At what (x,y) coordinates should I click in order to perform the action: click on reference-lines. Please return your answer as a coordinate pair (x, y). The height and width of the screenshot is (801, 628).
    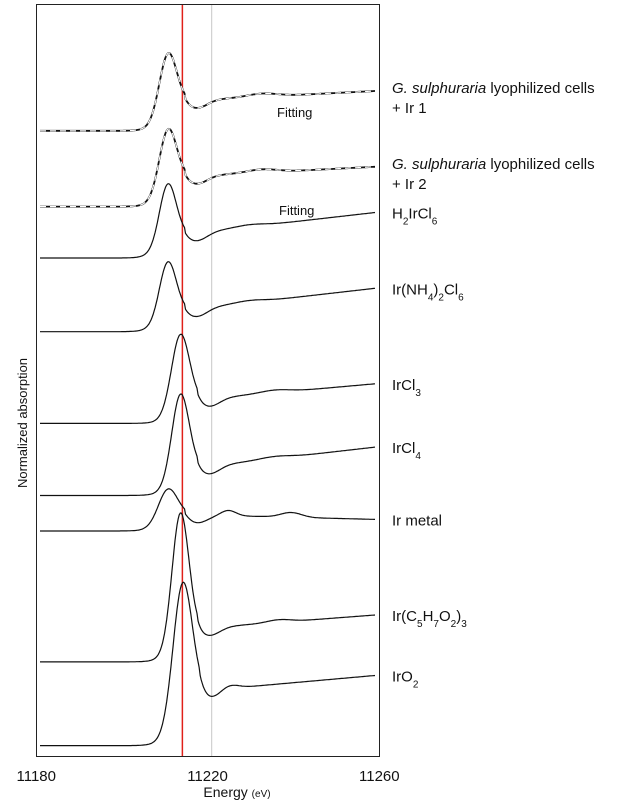
    Looking at the image, I should click on (197, 380).